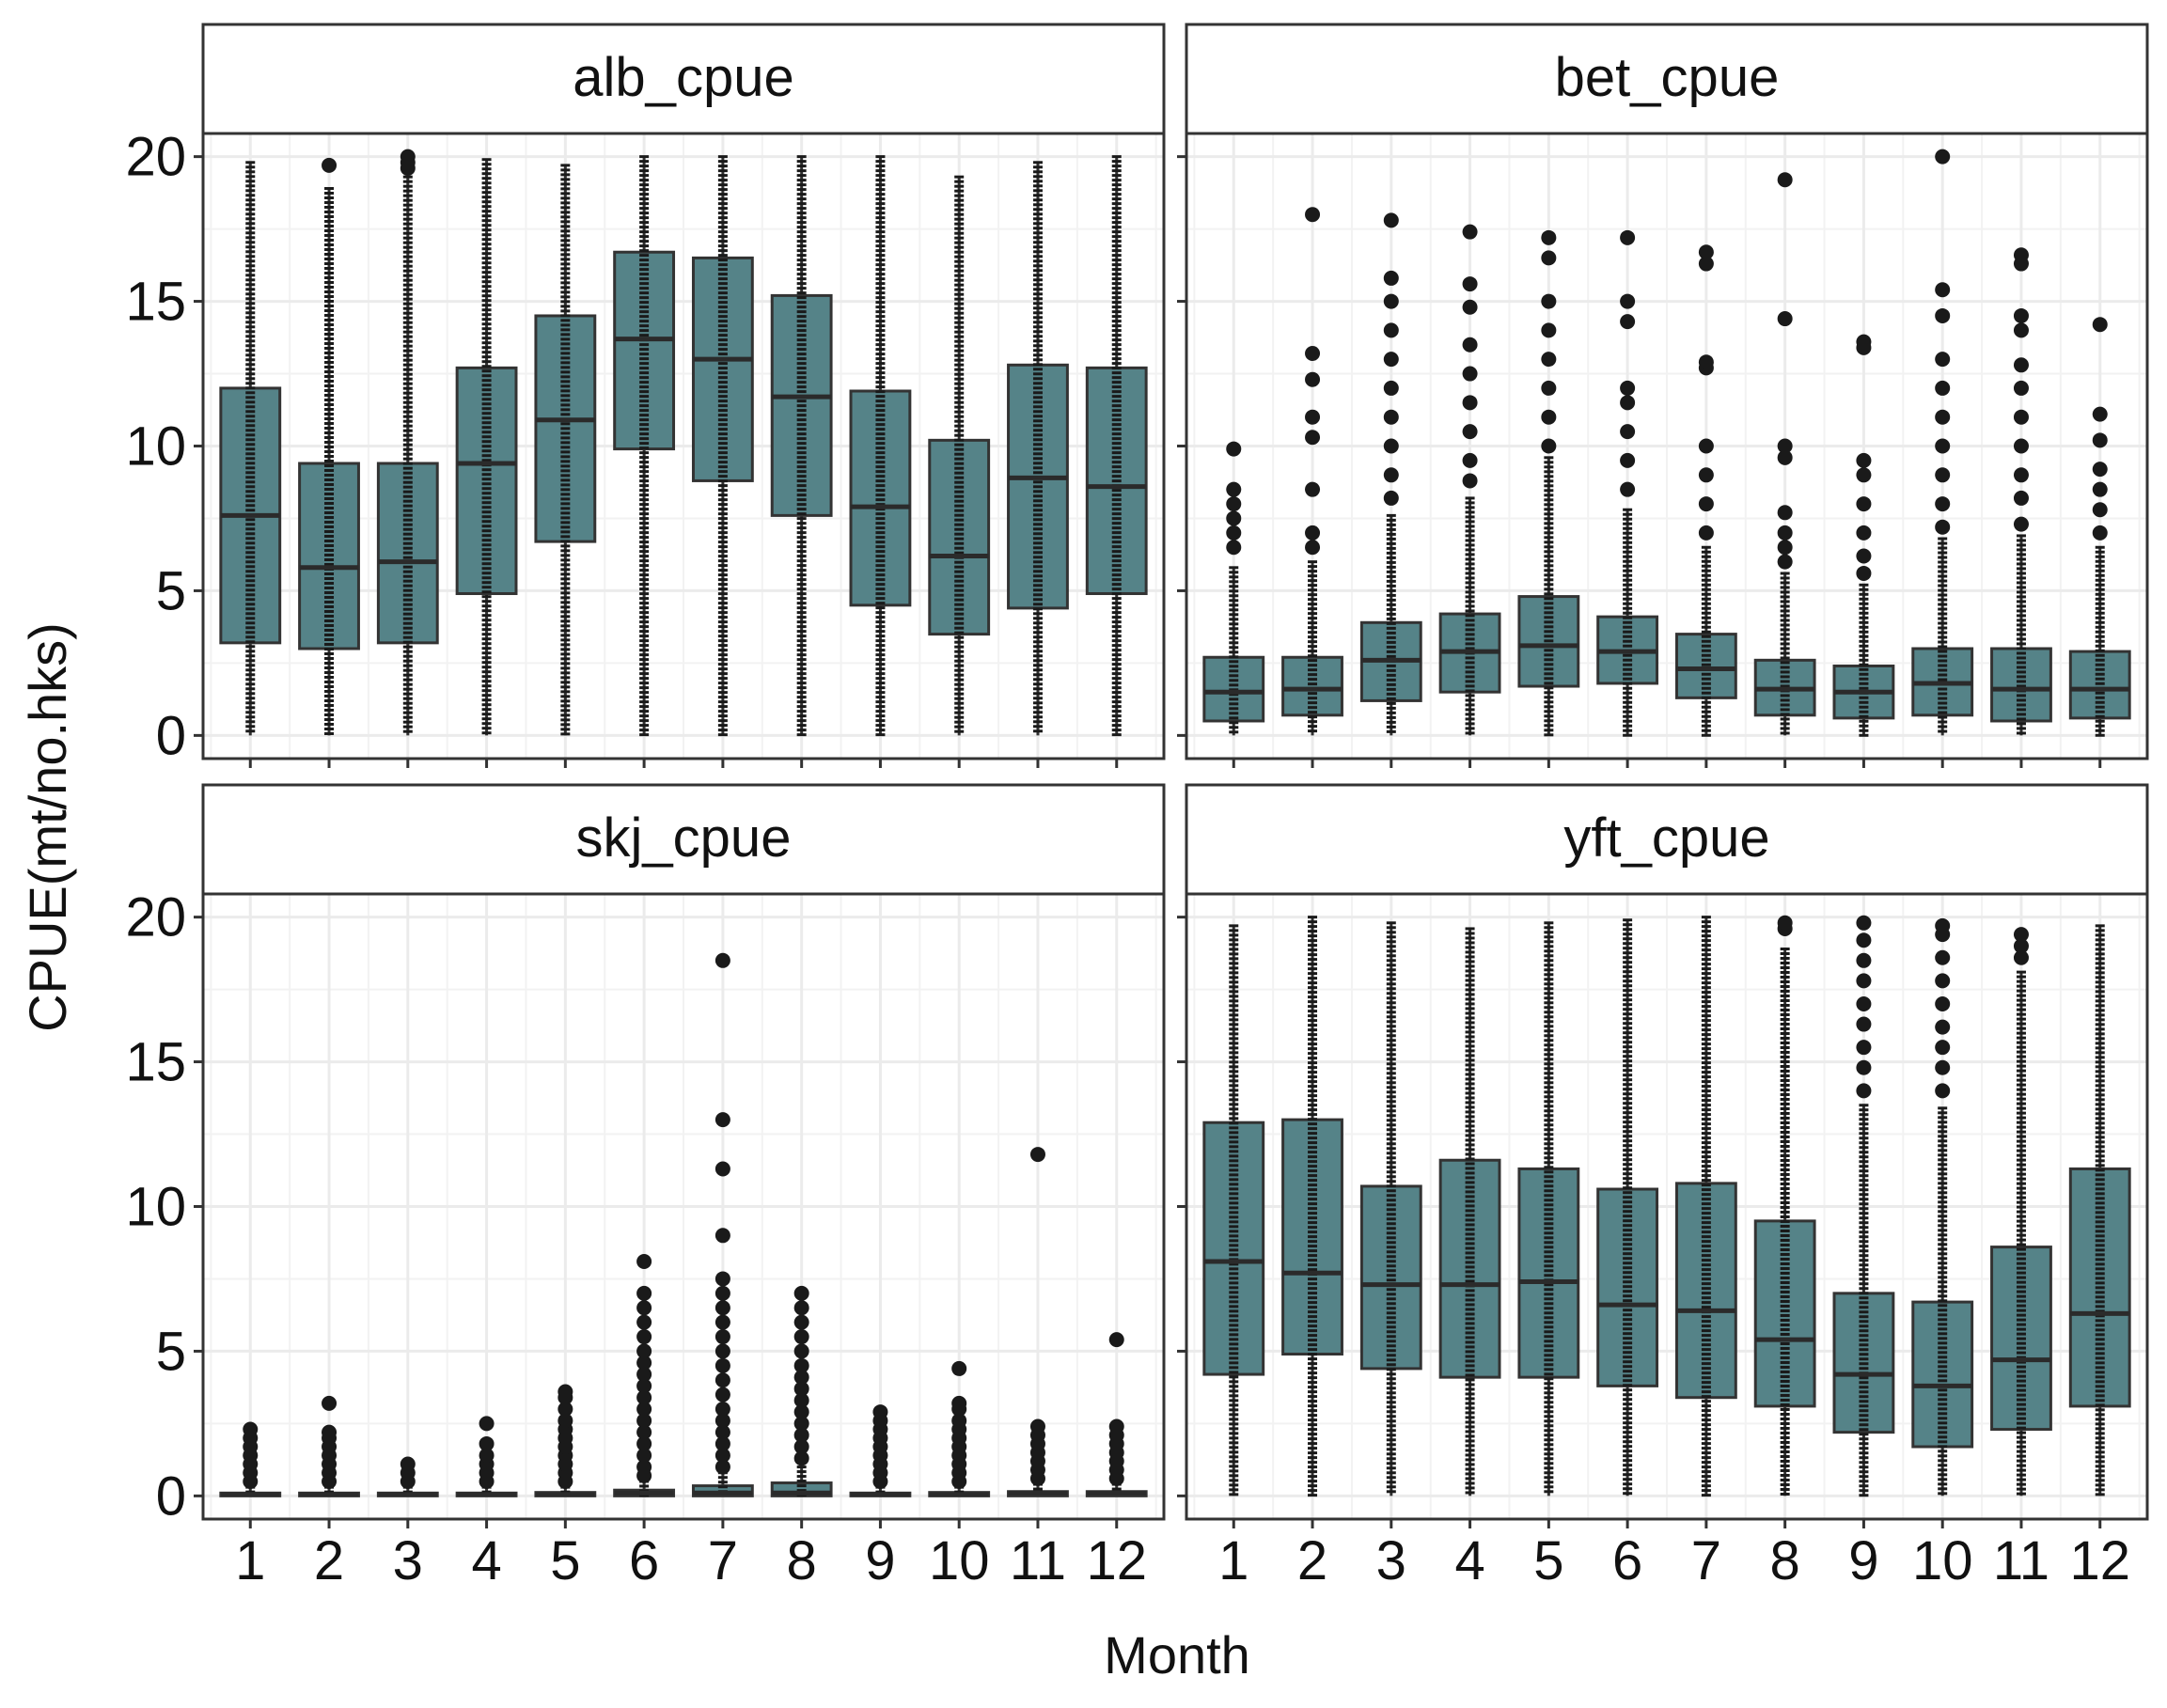 The height and width of the screenshot is (1708, 2167). Describe the element at coordinates (684, 838) in the screenshot. I see `facet-title: skj_cpue` at that location.